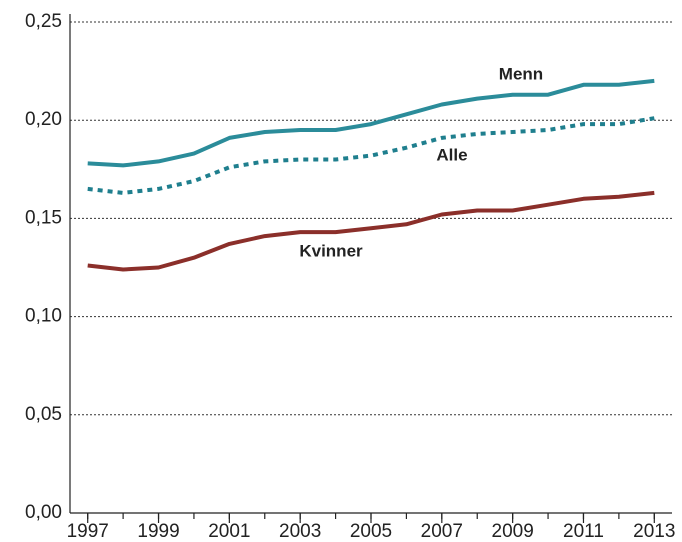  I want to click on y-tick-label: 0,10, so click(43, 316).